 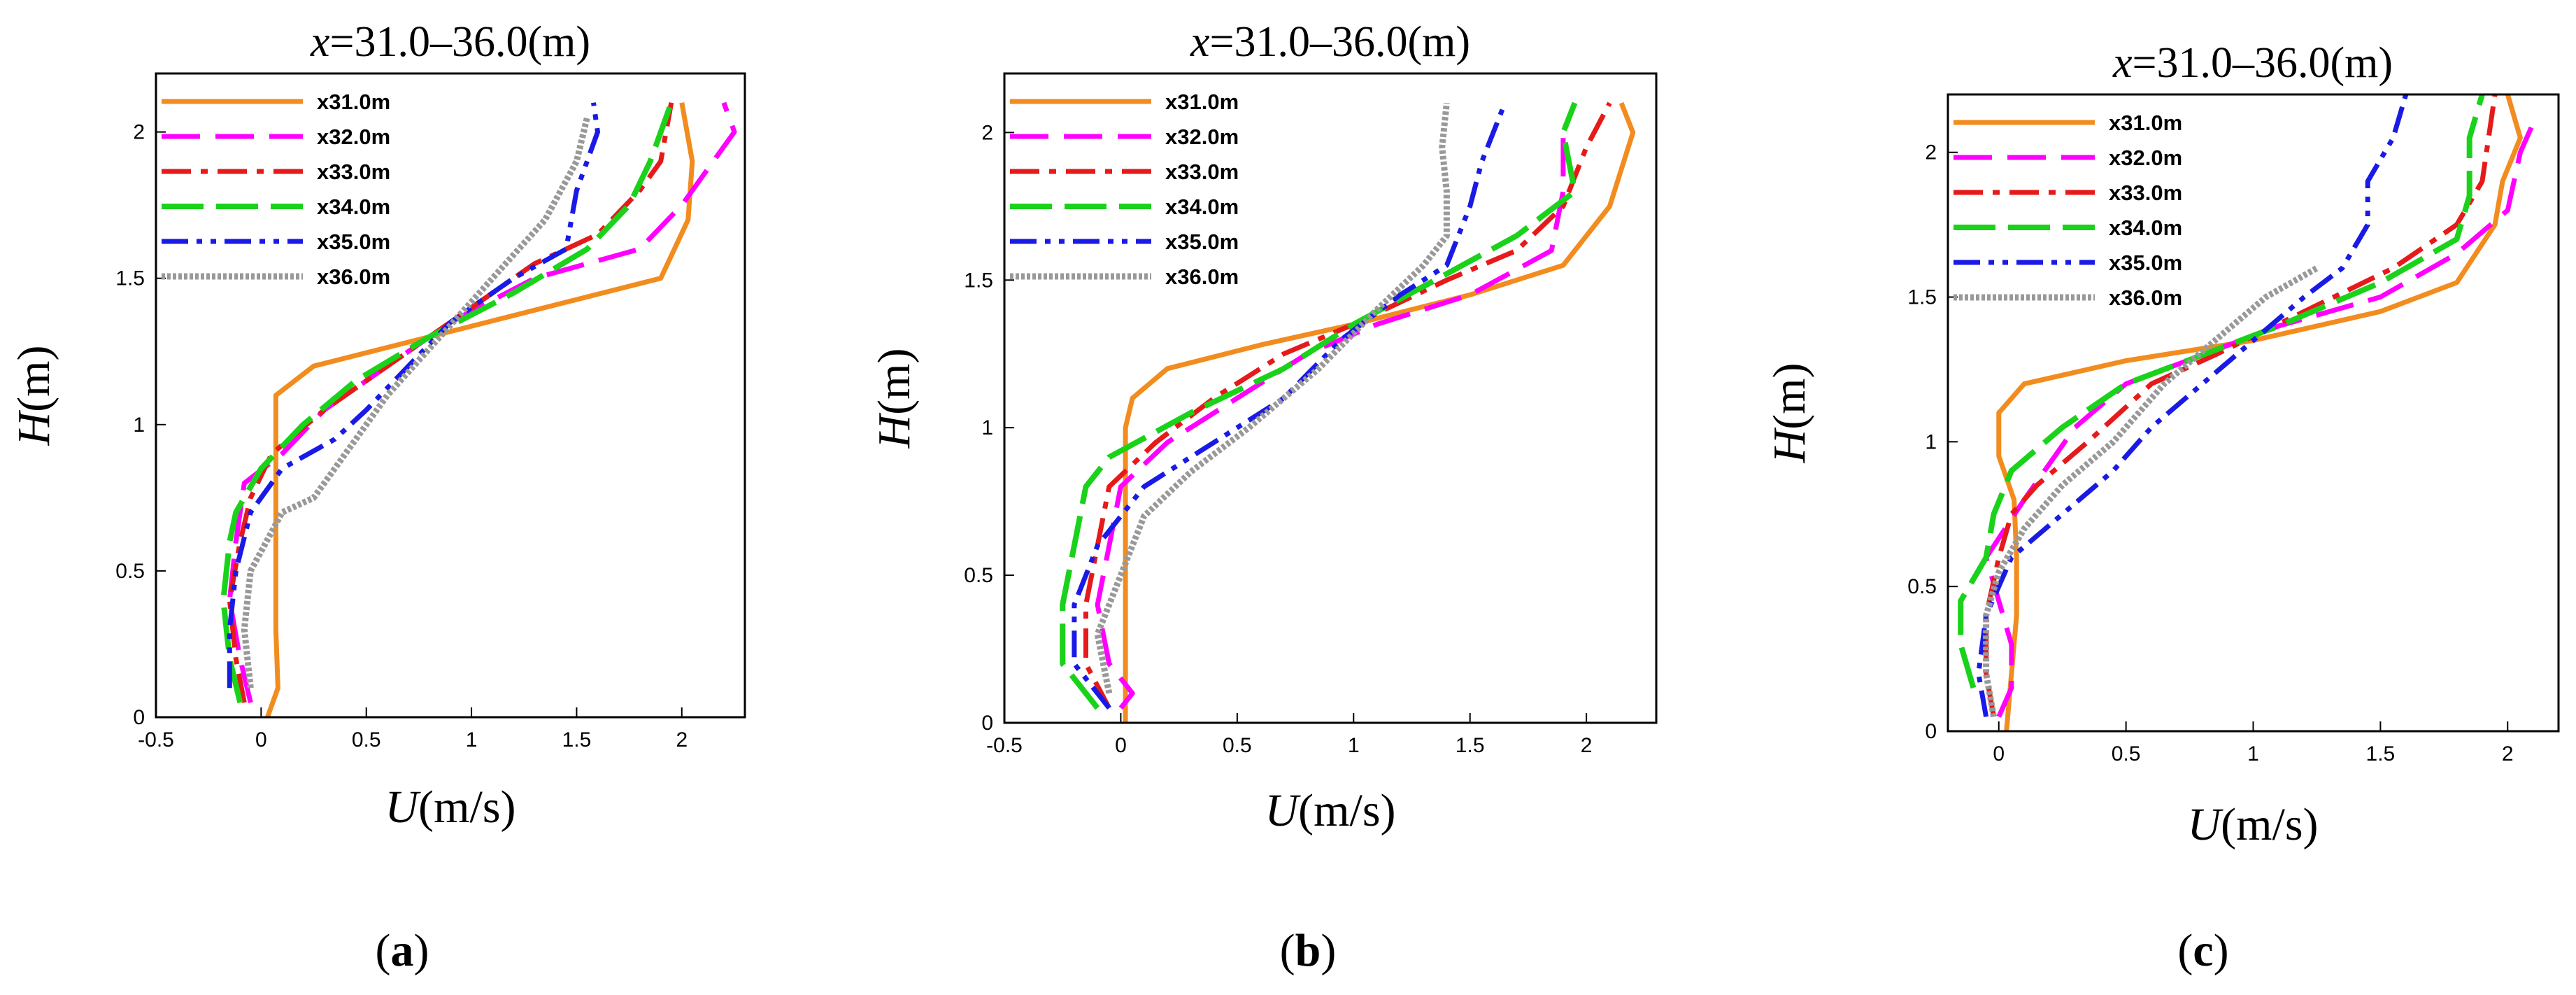 What do you see at coordinates (402, 950) in the screenshot?
I see `panel-label: (a)` at bounding box center [402, 950].